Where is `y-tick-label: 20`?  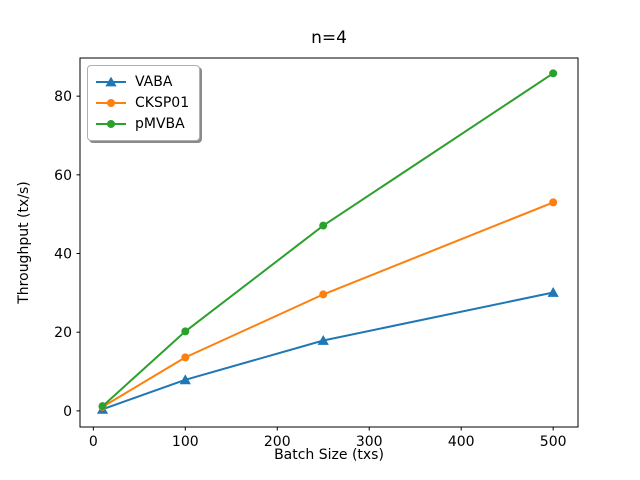
y-tick-label: 20 is located at coordinates (63, 333).